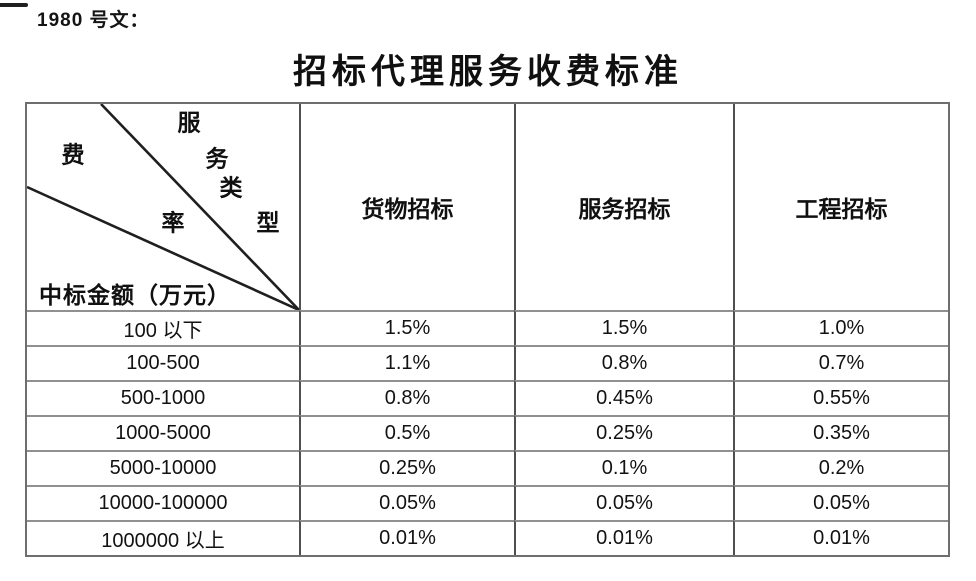  I want to click on fee-value: 0.55%, so click(840, 397).